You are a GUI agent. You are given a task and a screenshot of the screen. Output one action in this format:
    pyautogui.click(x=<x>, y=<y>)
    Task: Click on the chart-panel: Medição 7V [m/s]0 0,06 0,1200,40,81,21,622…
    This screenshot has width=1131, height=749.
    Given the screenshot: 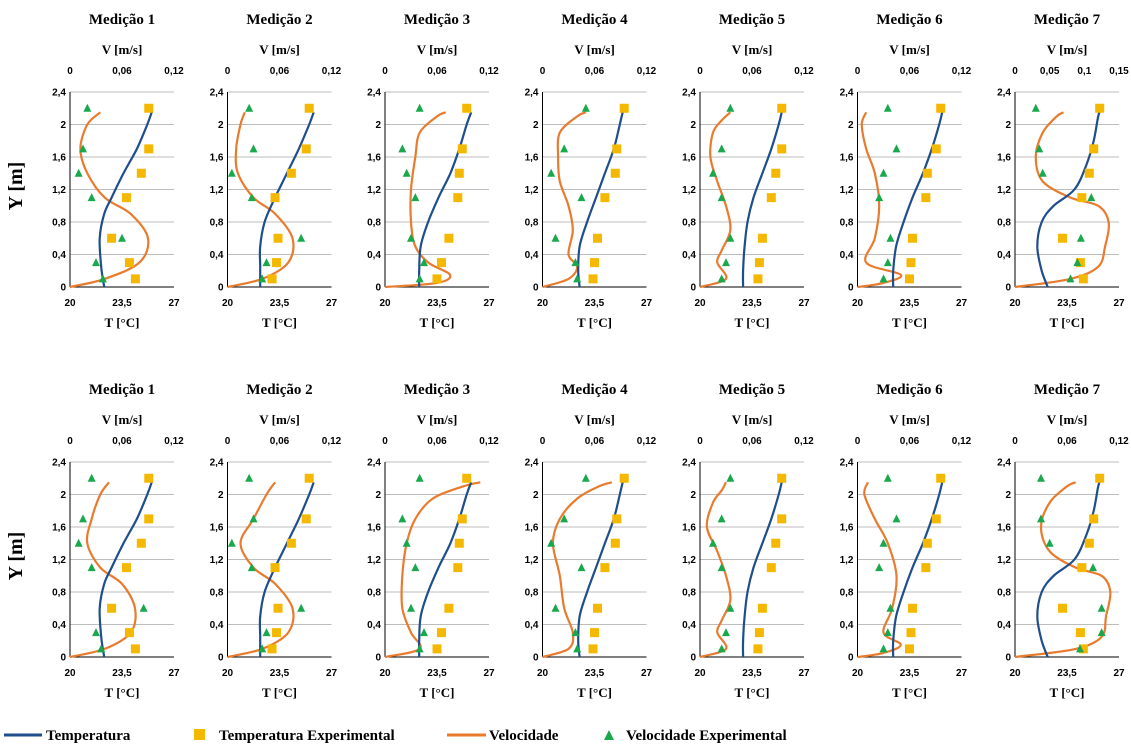 What is the action you would take?
    pyautogui.click(x=1063, y=541)
    